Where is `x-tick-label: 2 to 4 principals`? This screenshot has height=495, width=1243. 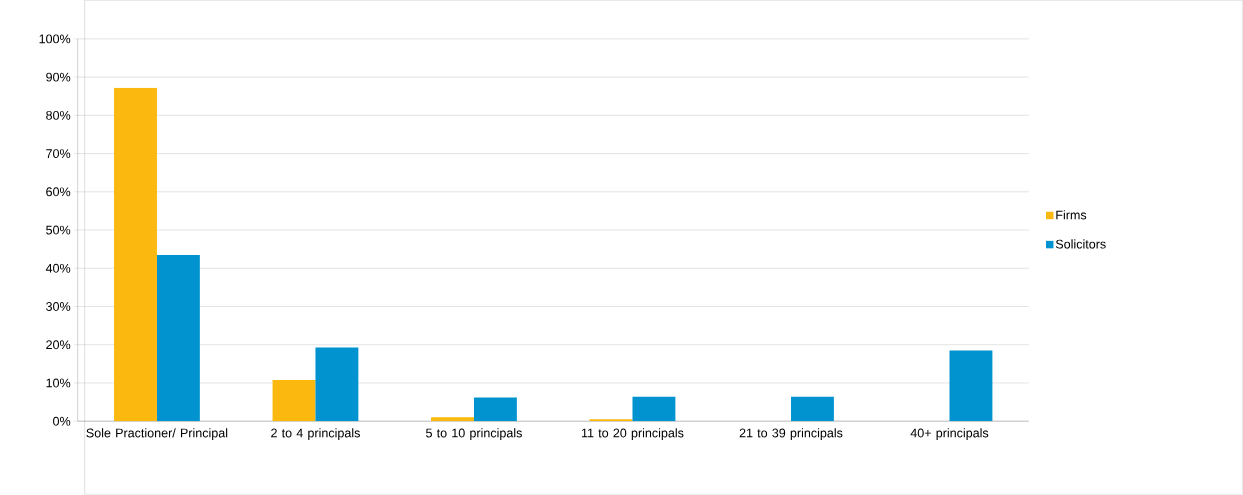
x-tick-label: 2 to 4 principals is located at coordinates (315, 434).